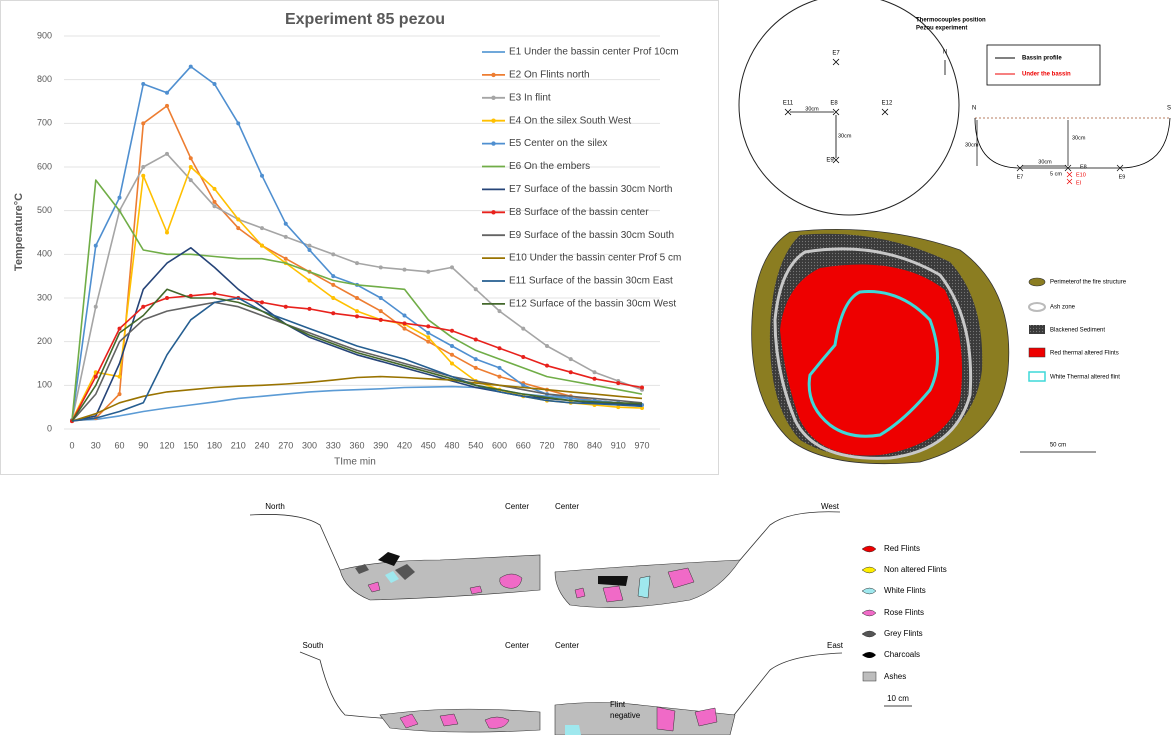 The width and height of the screenshot is (1175, 740). Describe the element at coordinates (625, 715) in the screenshot. I see `section-note: negative` at that location.